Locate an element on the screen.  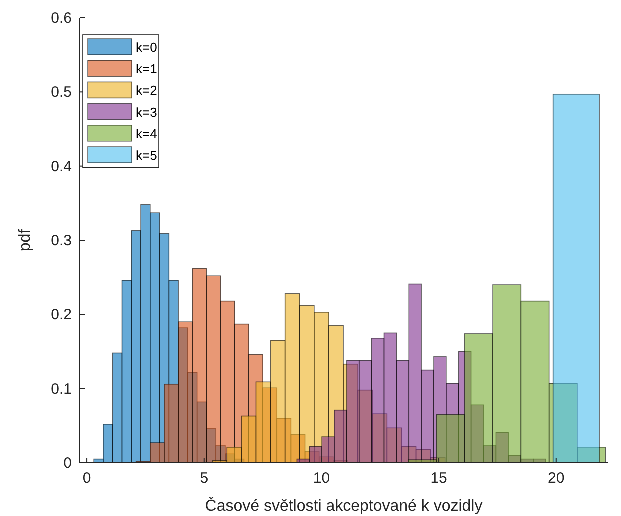
x-axis-title: Časové světlosti akceptované k vozidly is located at coordinates (344, 506).